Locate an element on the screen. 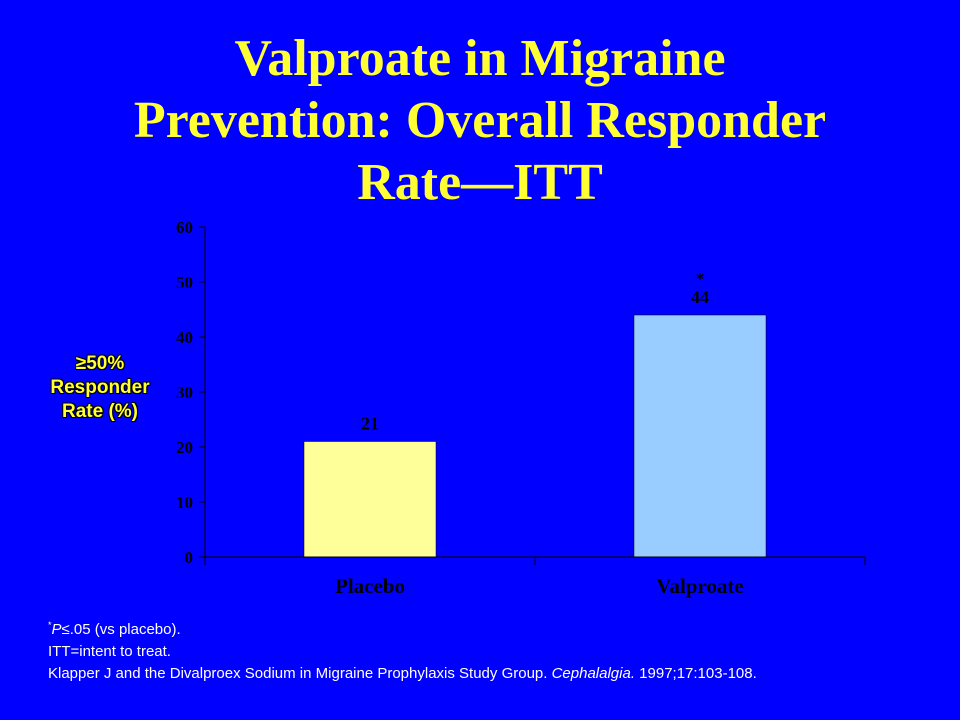 This screenshot has height=720, width=960. significance-text: ≤.05 (vs placebo). is located at coordinates (121, 629).